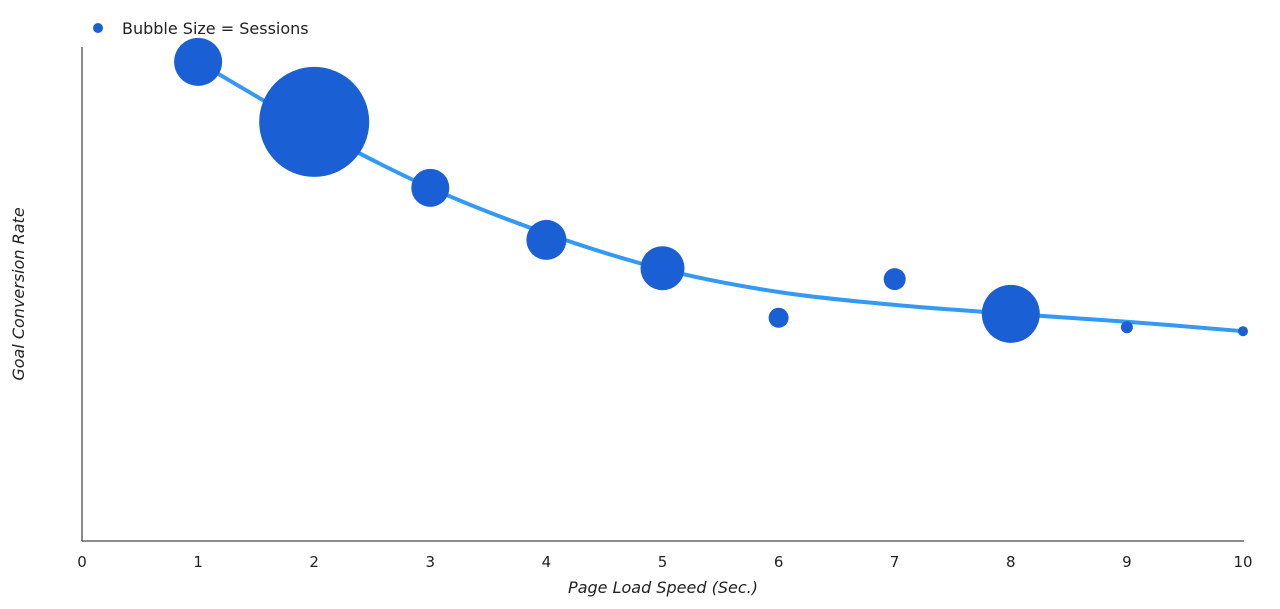 The height and width of the screenshot is (609, 1280). I want to click on x-tick-label: 5, so click(663, 562).